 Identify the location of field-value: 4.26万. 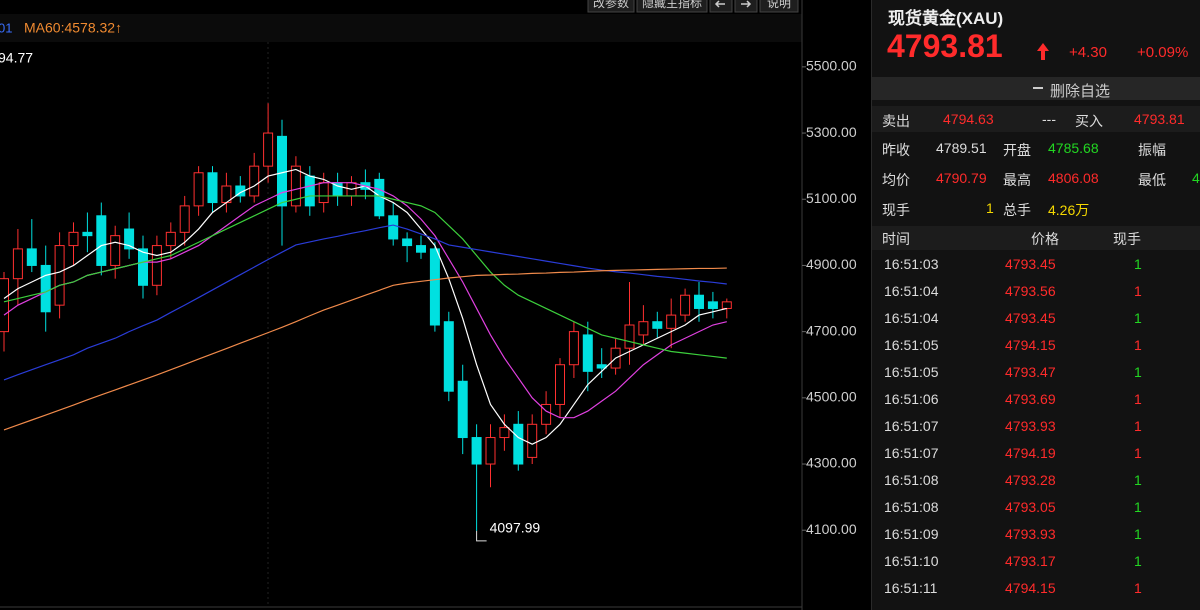
(1069, 210).